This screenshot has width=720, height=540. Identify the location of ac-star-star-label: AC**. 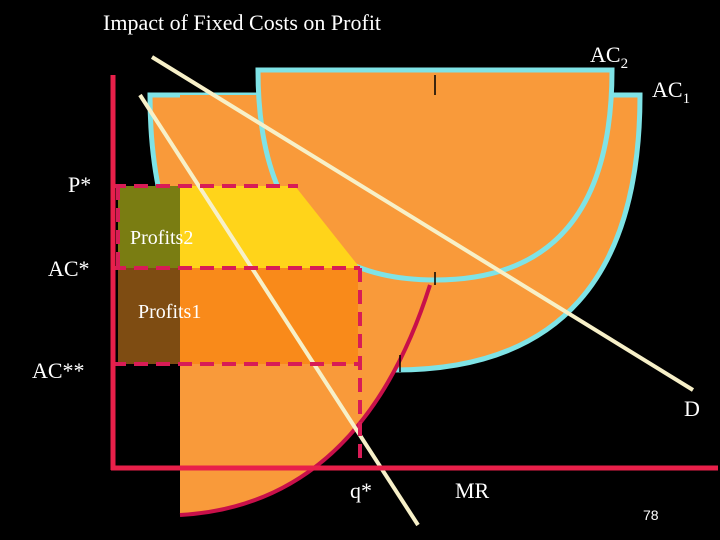
(58, 370).